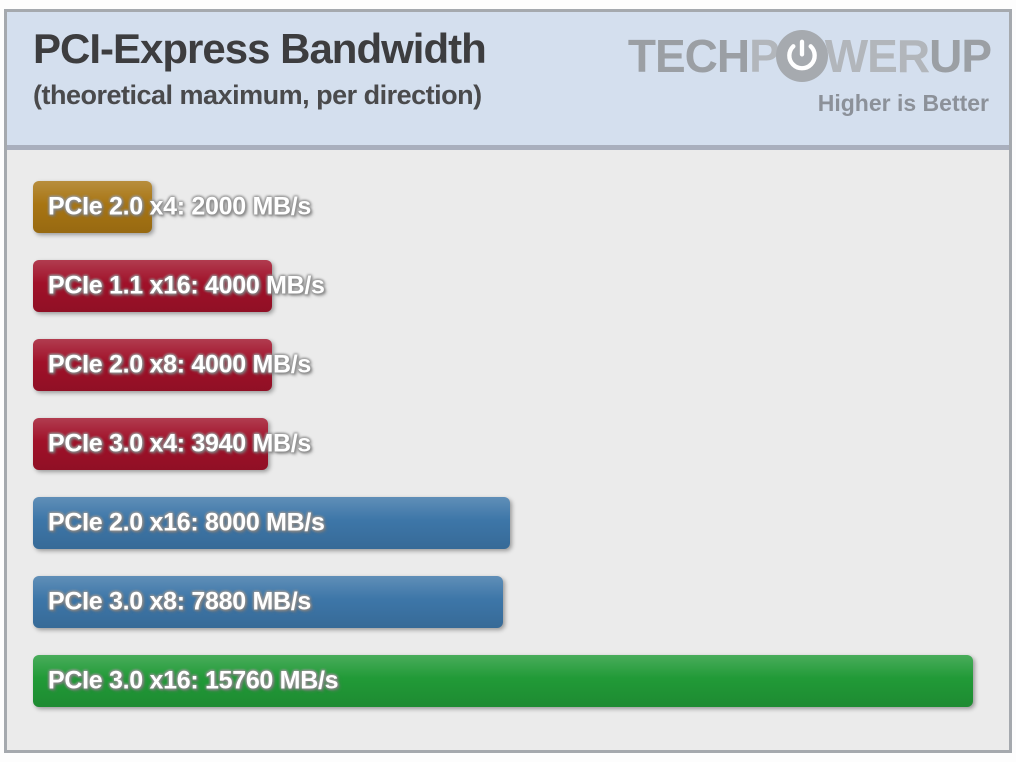 The image size is (1016, 762). I want to click on bar-row: PCIe 3.0 x16: 15760 MB/s, so click(503, 681).